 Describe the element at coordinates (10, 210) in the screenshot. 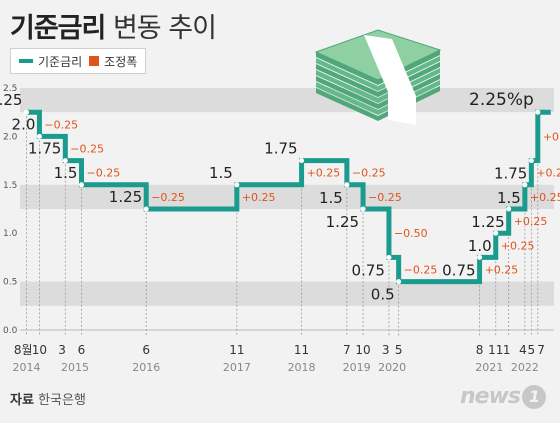

I see `y-axis: 0.0 0.5 1.0 1.5 2.0 2.5` at that location.